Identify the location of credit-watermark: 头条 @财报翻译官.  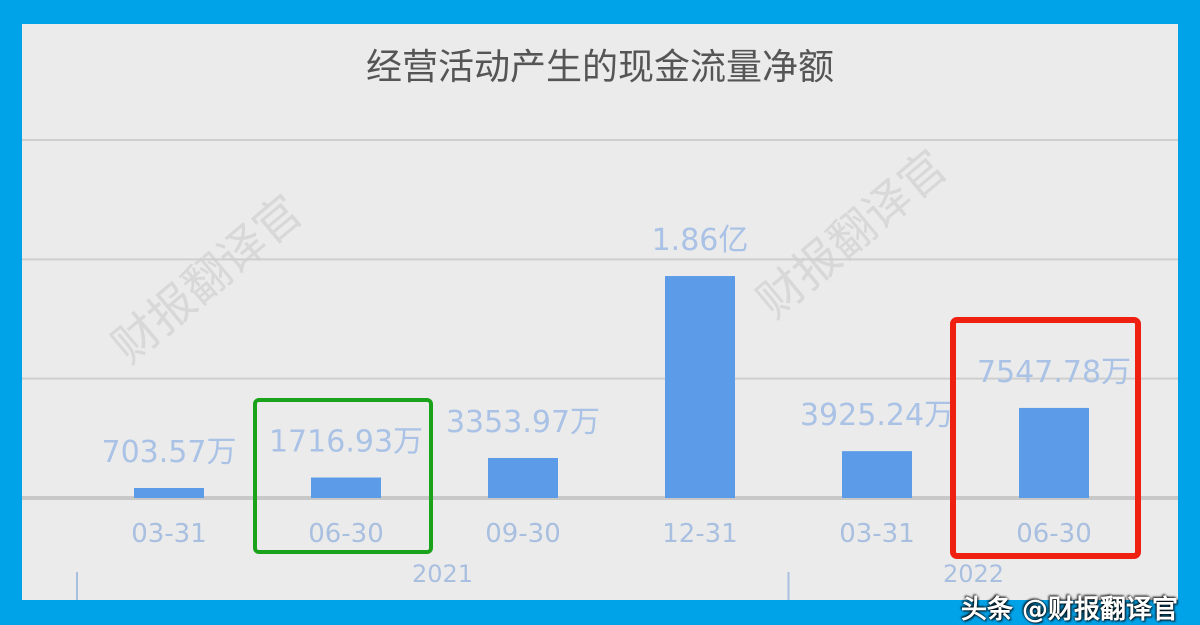
(1069, 610).